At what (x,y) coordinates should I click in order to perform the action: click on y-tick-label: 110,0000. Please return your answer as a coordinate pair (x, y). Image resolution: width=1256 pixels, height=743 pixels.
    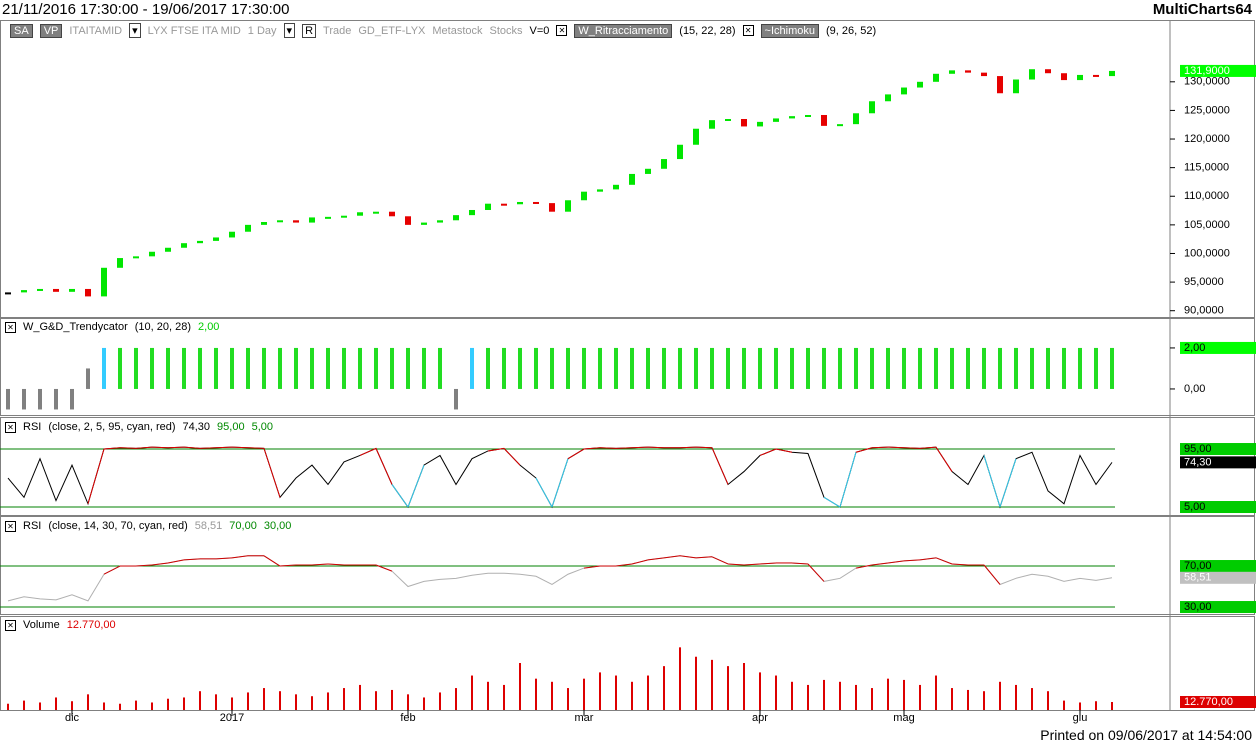
    Looking at the image, I should click on (1206, 196).